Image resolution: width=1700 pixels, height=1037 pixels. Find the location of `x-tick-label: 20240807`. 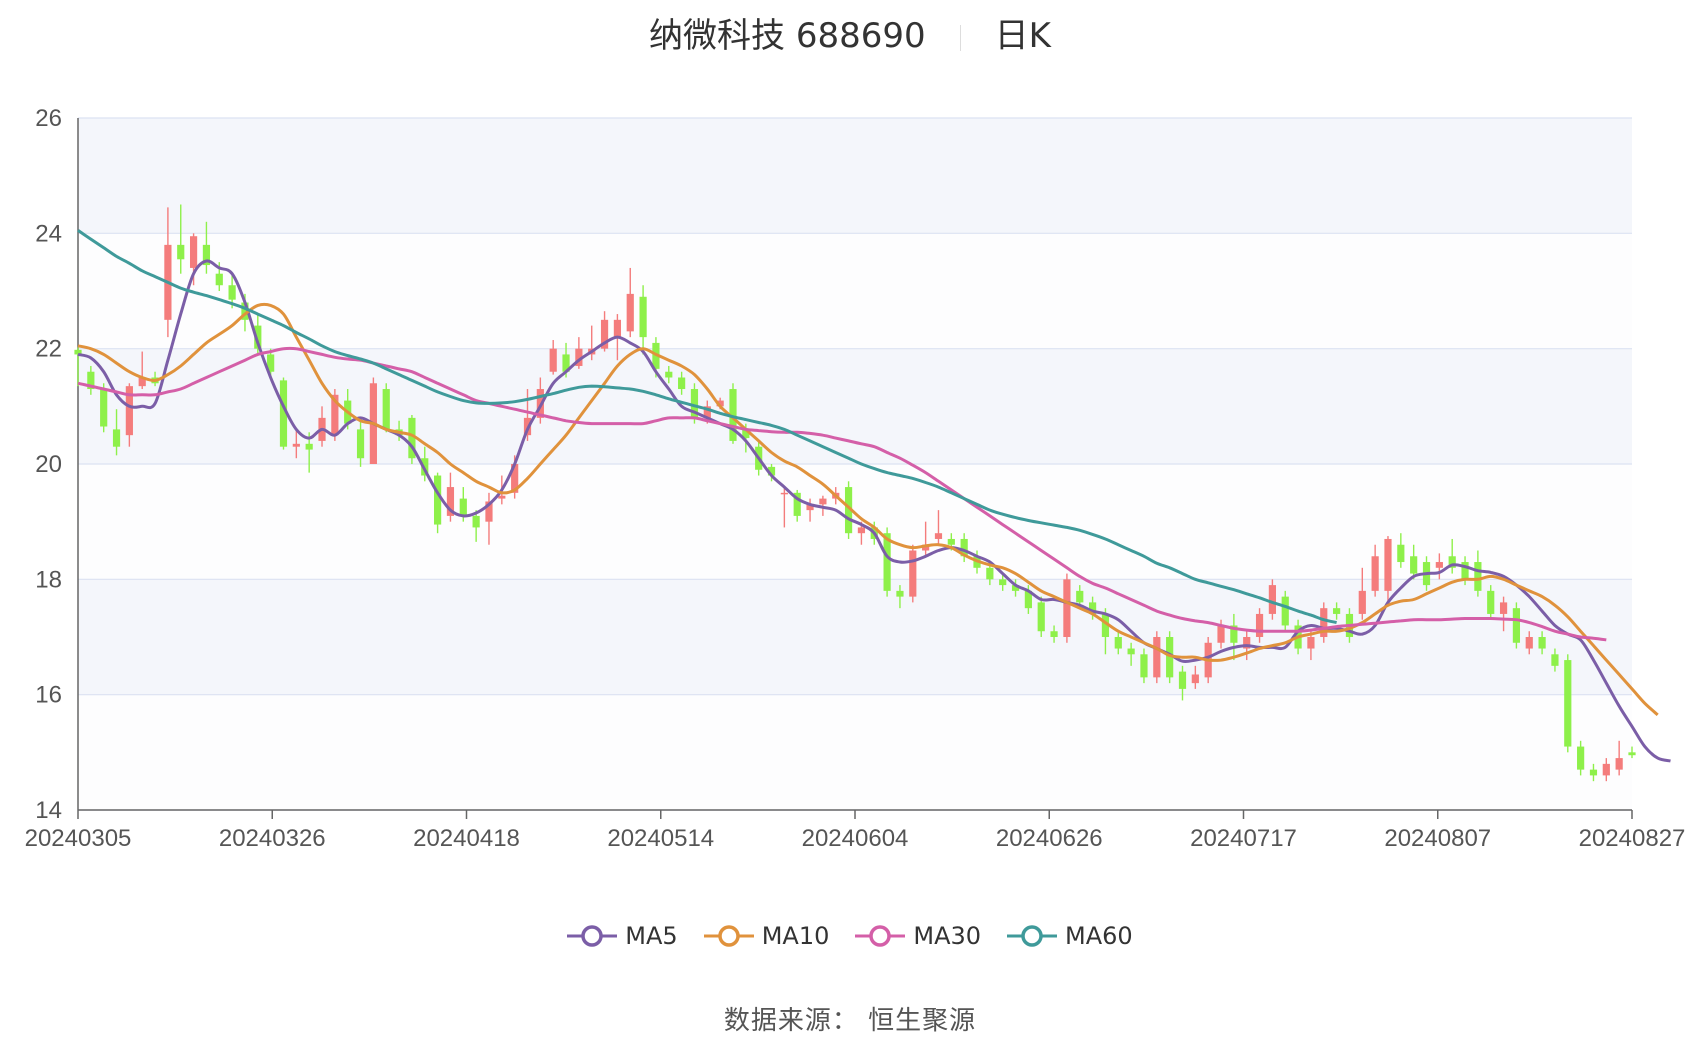

x-tick-label: 20240807 is located at coordinates (1437, 838).